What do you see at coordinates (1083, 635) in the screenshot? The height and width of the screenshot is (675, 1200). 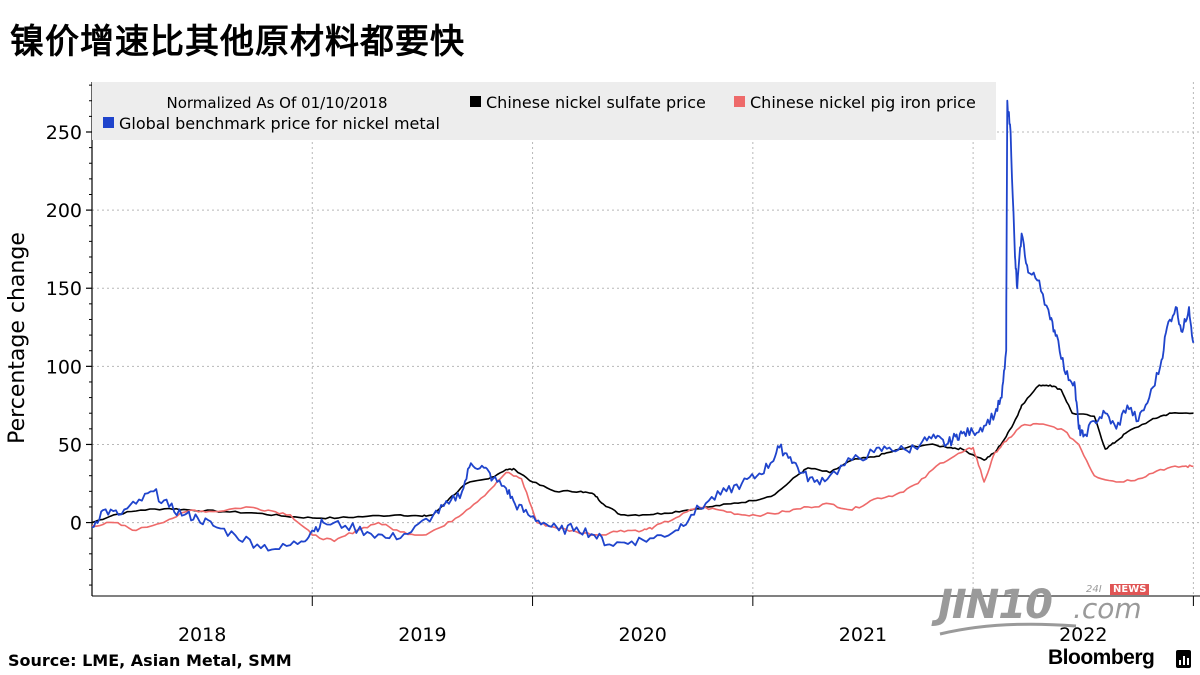 I see `x-tick-label: 2022` at bounding box center [1083, 635].